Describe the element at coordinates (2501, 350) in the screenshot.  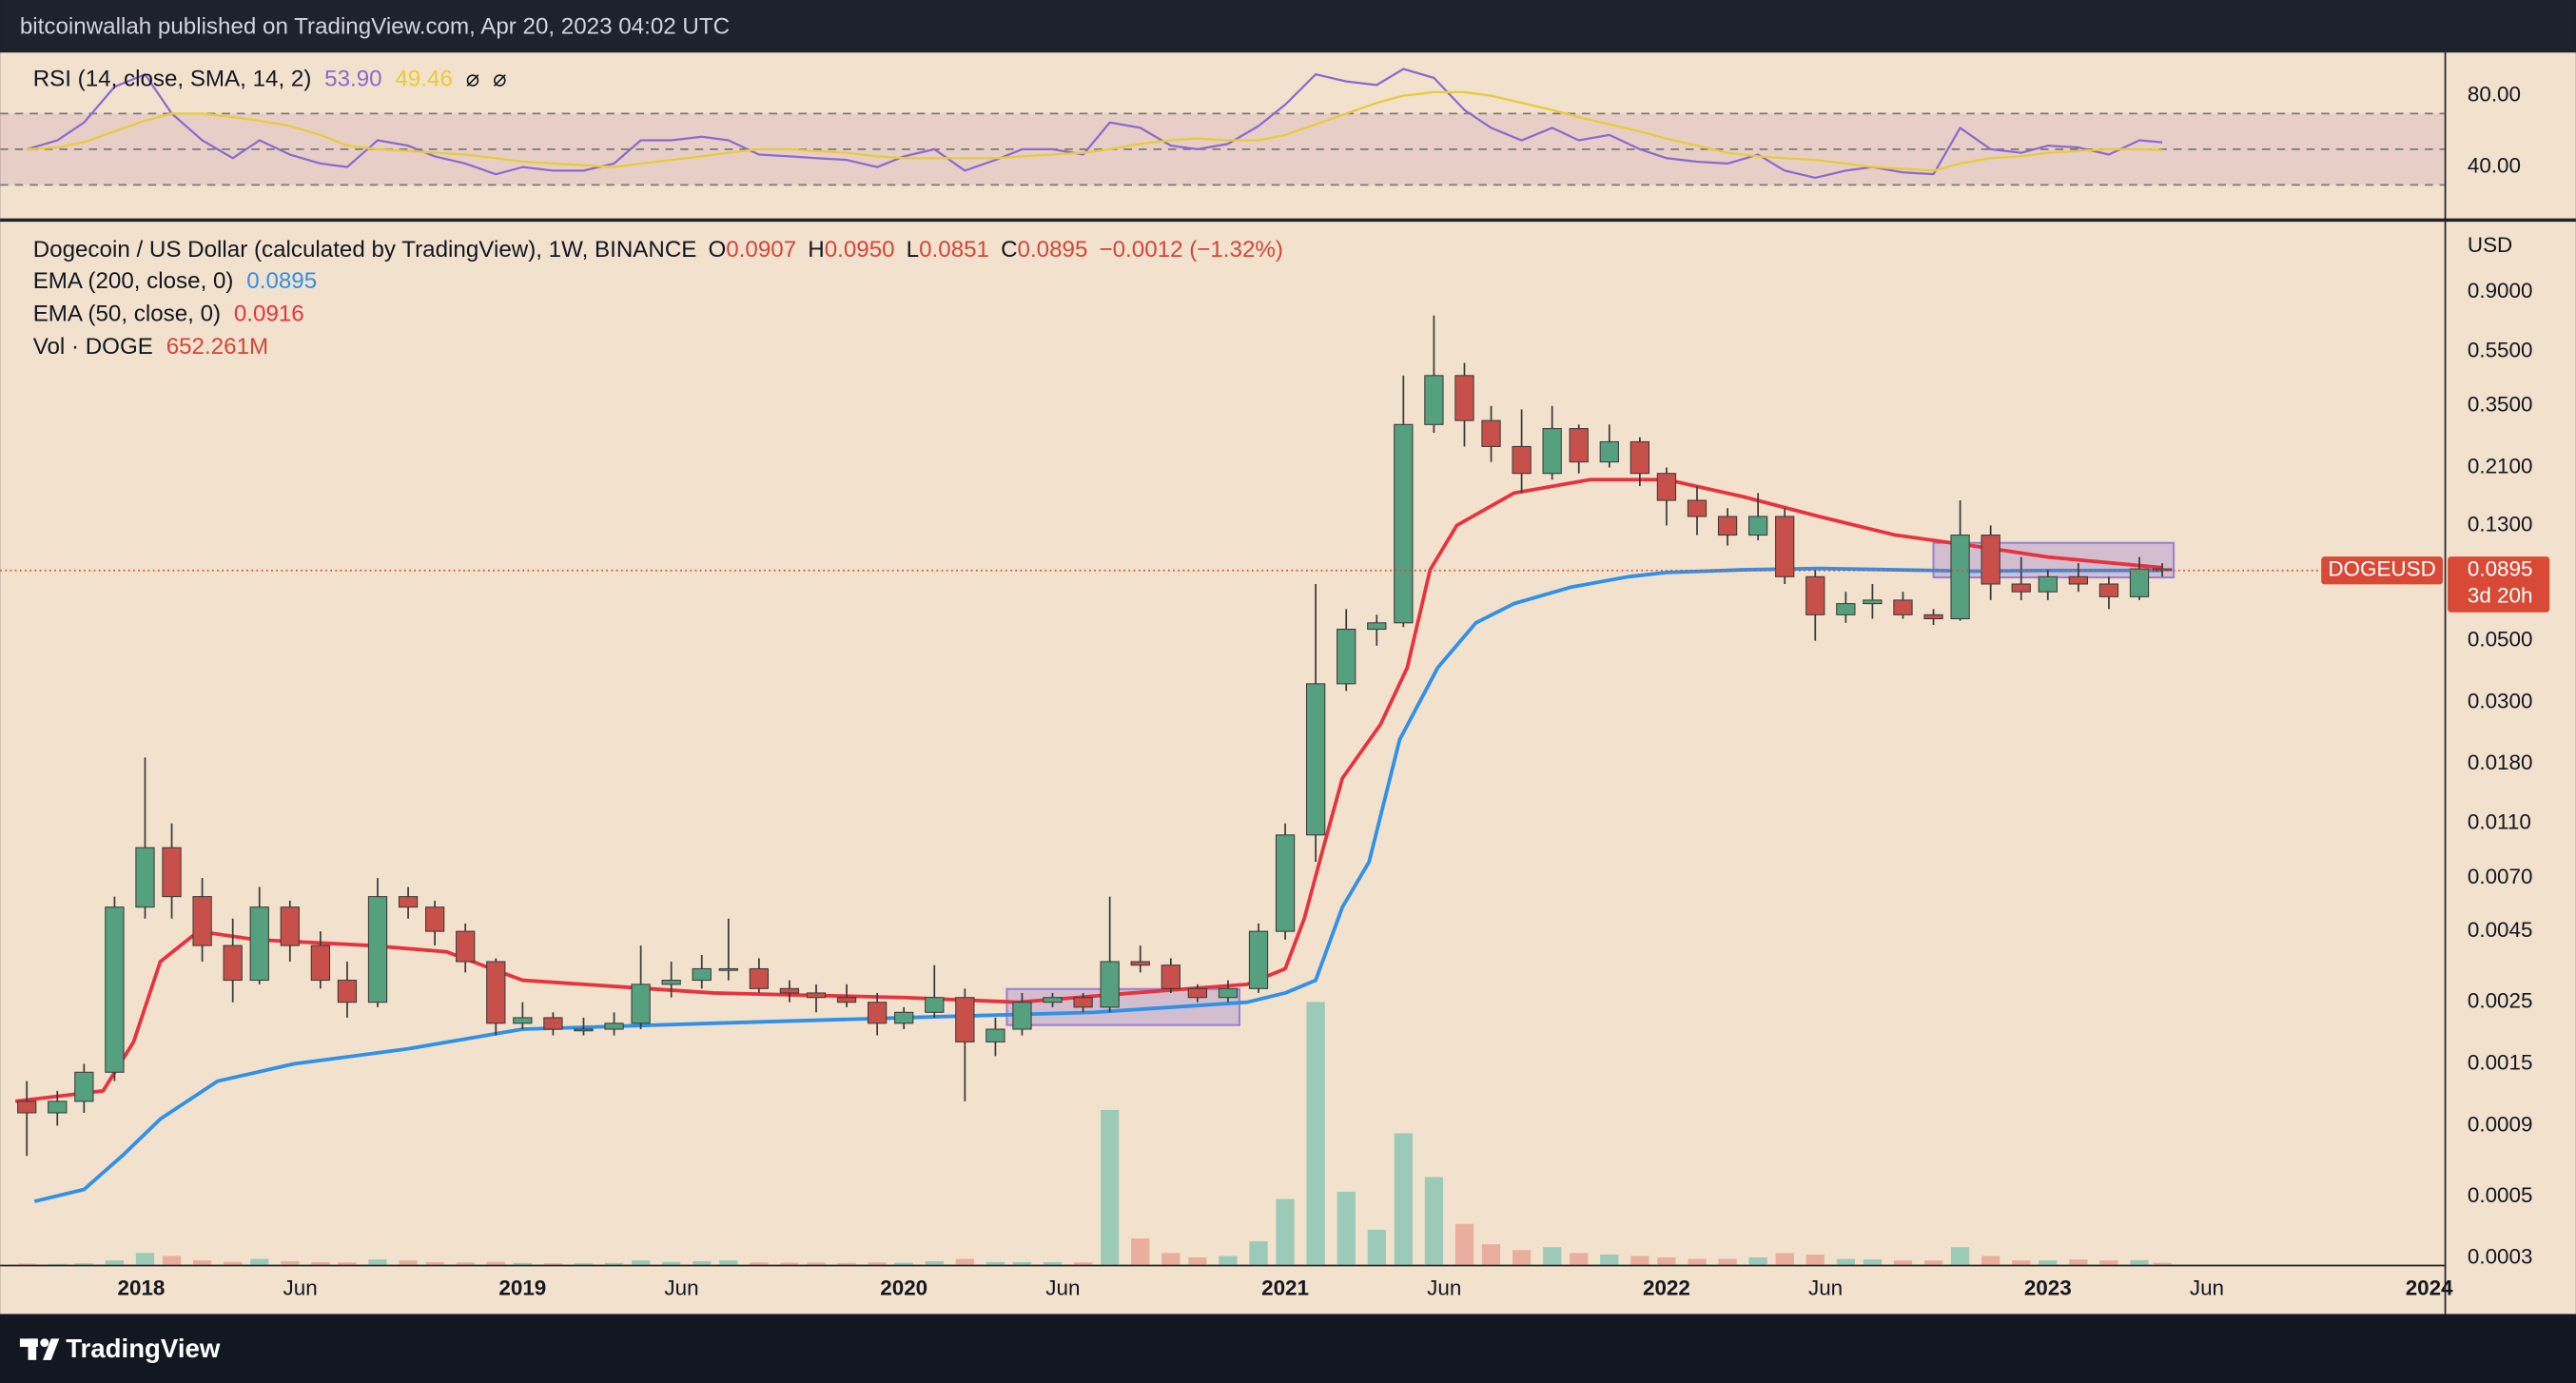
I see `y-tick-label: 0.5500` at that location.